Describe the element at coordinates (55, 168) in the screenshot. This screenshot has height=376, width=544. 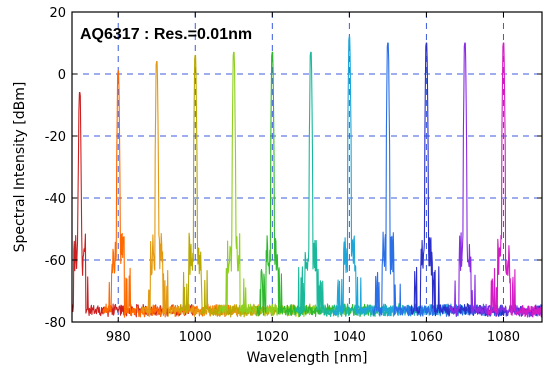
I see `y-tick-labels: -80 -60 -40 -20 0 20` at that location.